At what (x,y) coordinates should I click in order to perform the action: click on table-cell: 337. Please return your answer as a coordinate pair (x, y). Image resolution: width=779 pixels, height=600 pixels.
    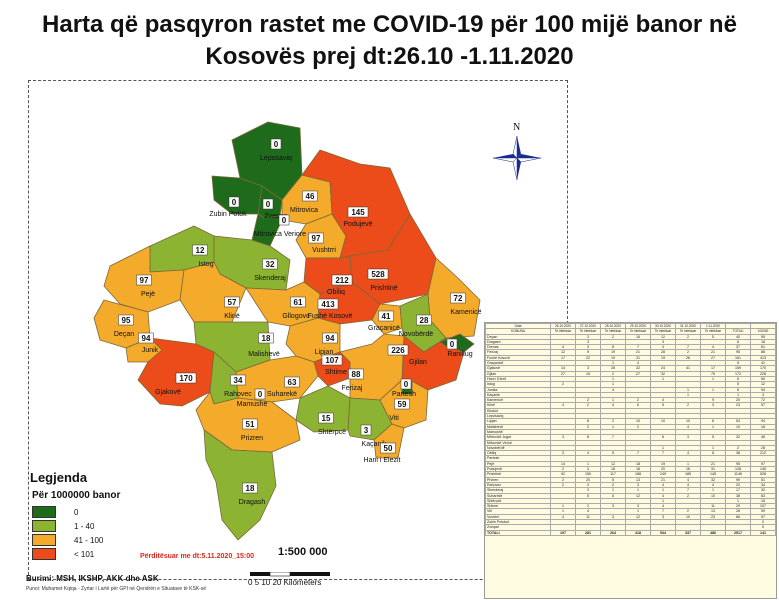
    Looking at the image, I should click on (688, 532).